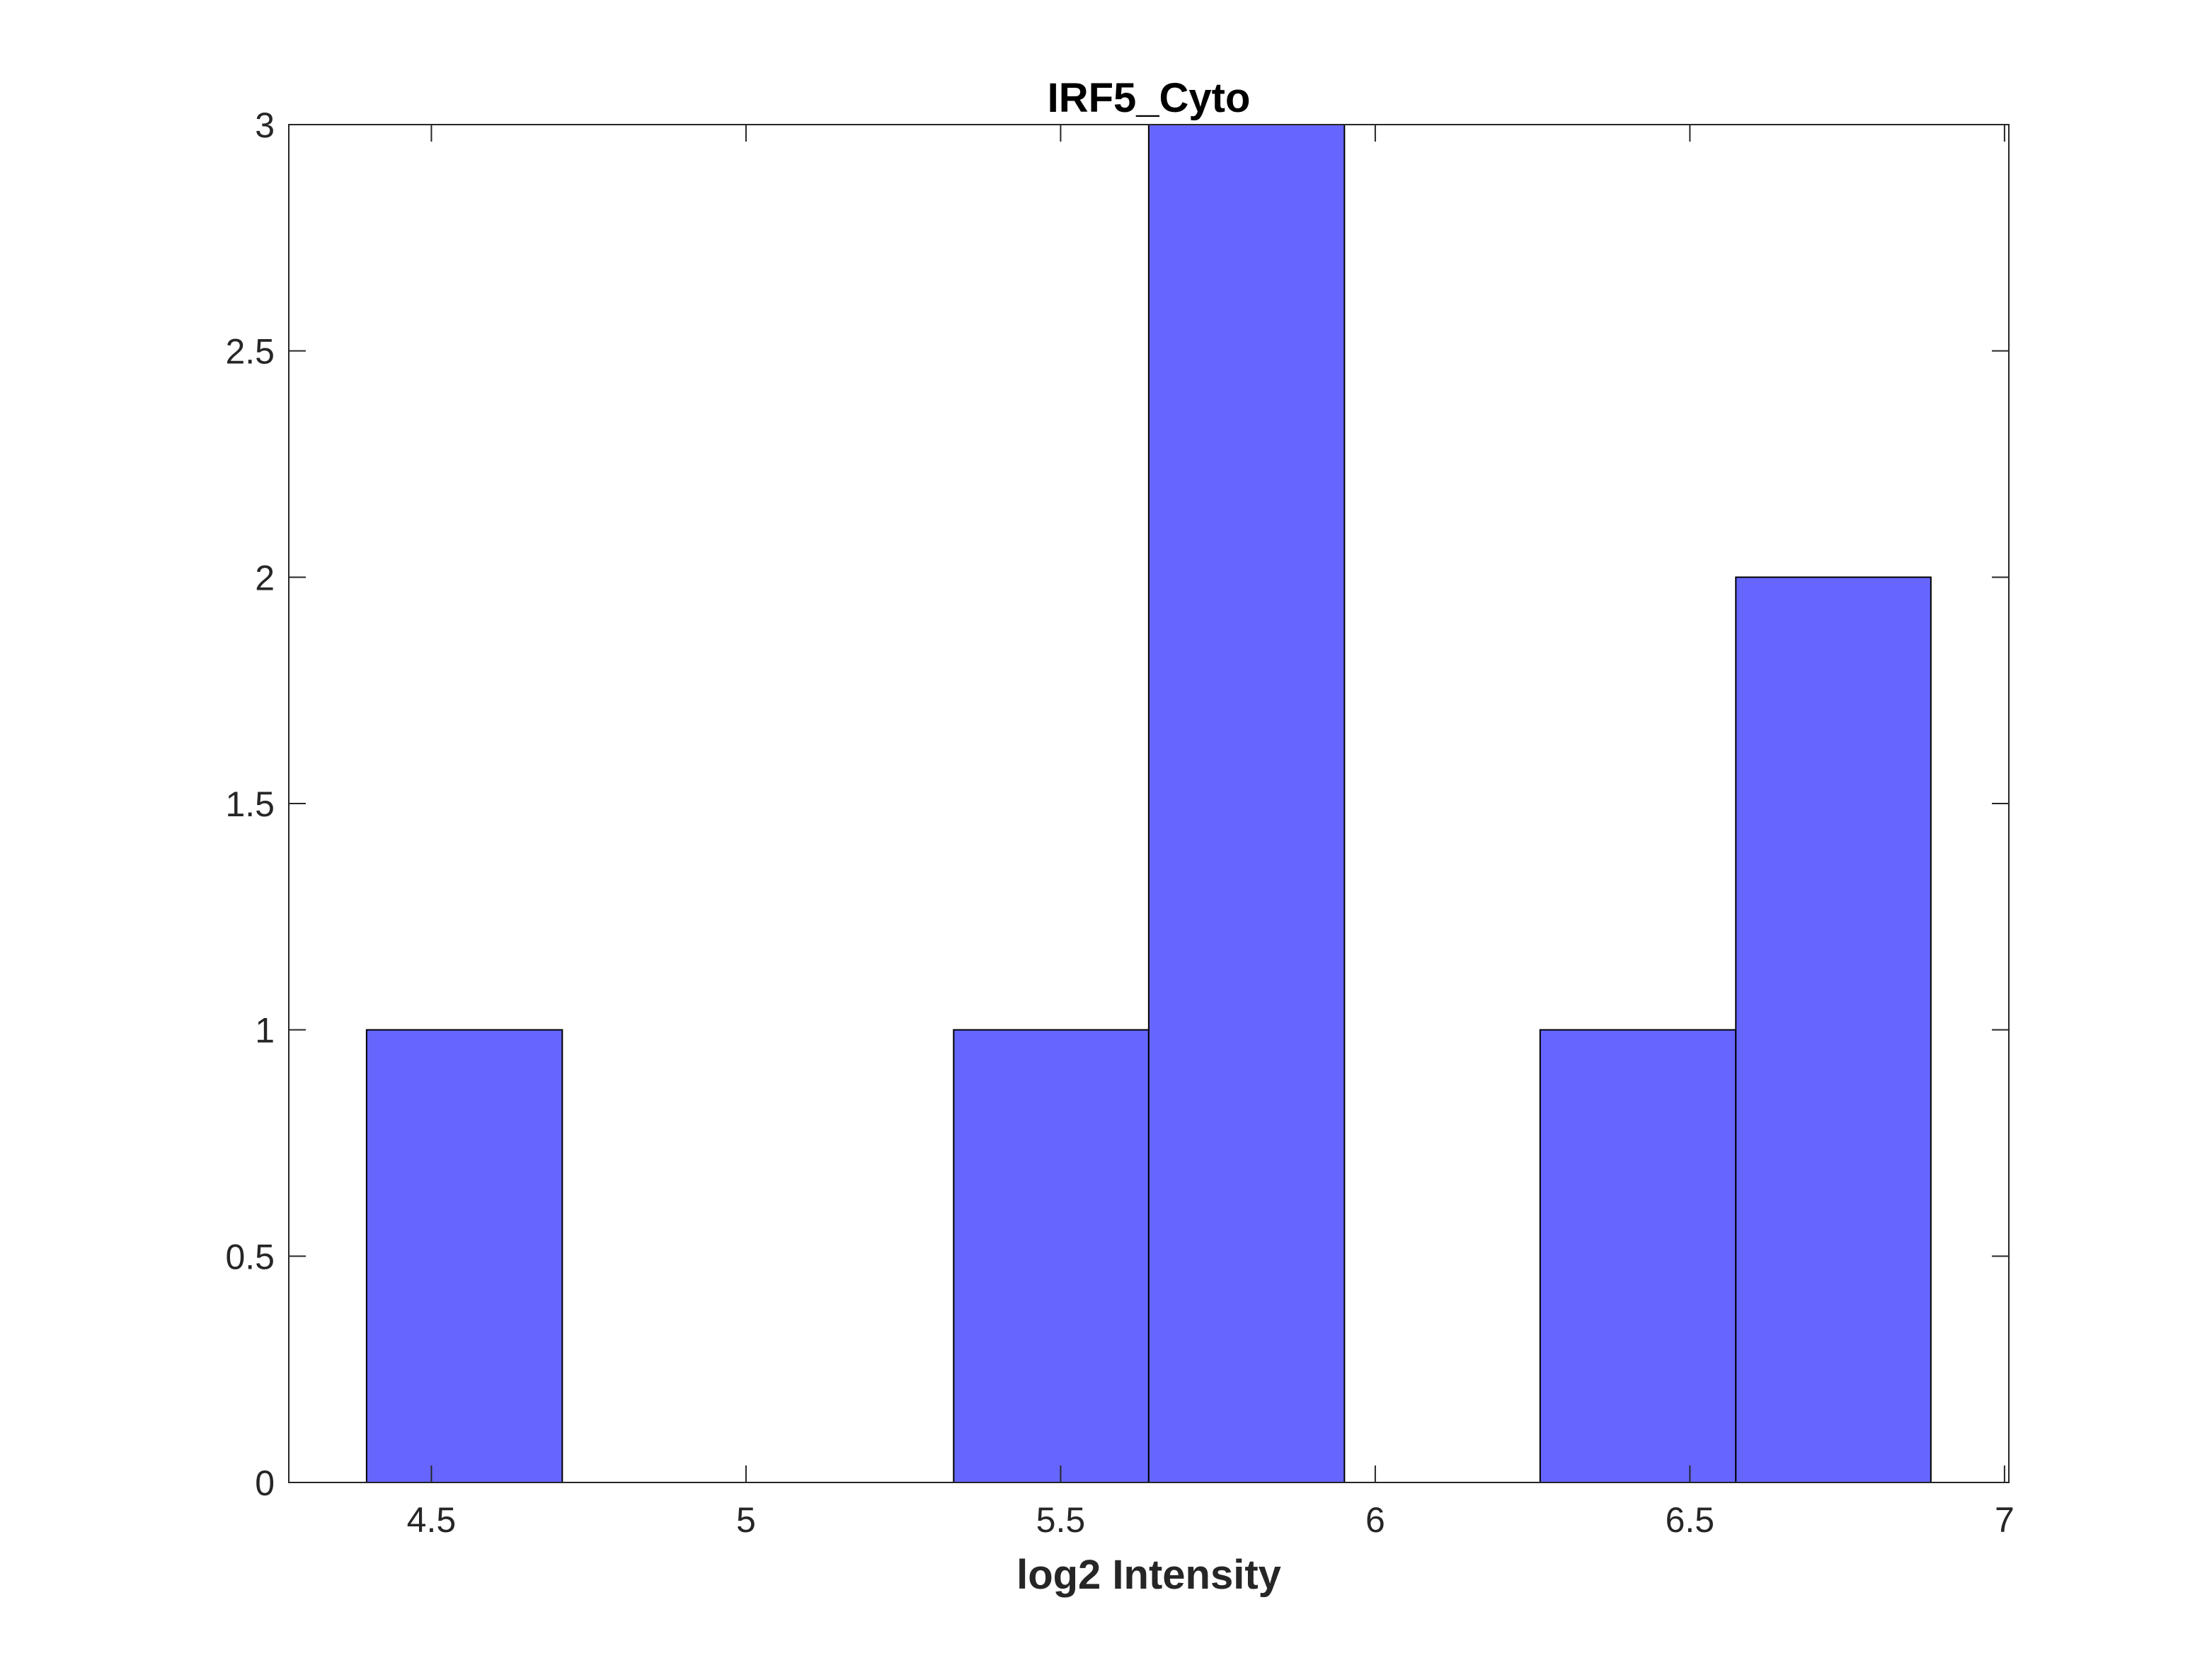 The image size is (2212, 1663). What do you see at coordinates (265, 1031) in the screenshot?
I see `y-tick-label: 1` at bounding box center [265, 1031].